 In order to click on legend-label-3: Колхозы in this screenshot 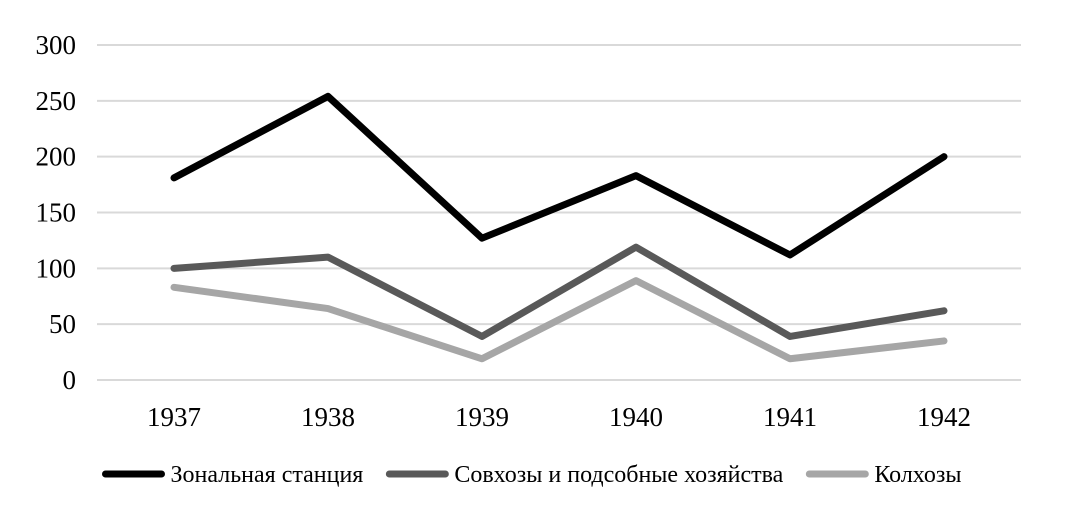, I will do `click(917, 475)`.